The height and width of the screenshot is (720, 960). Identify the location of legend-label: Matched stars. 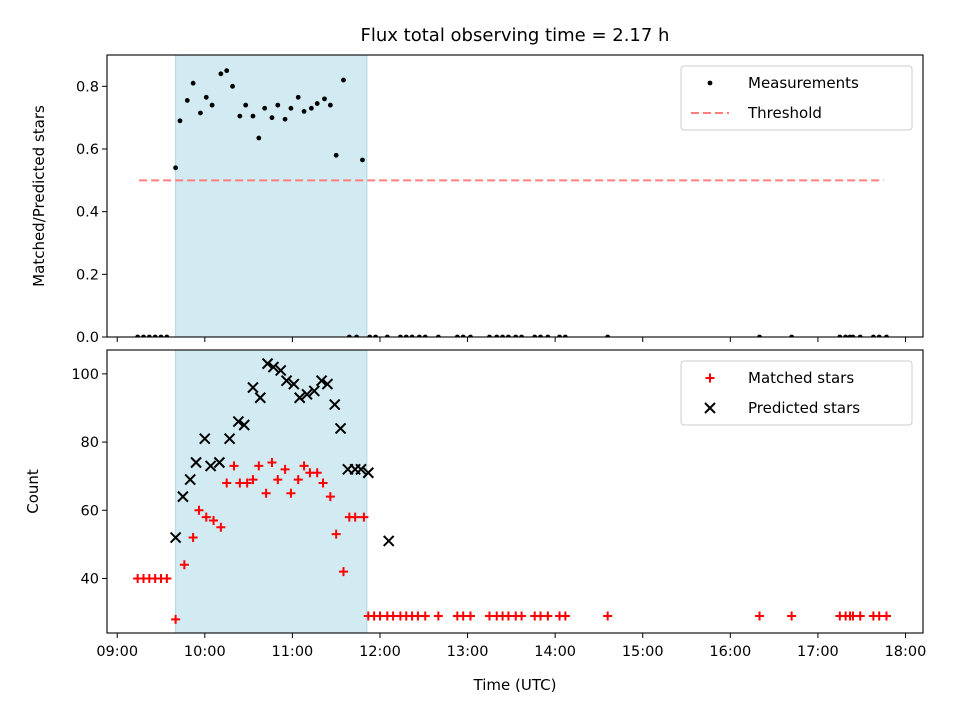
(801, 378).